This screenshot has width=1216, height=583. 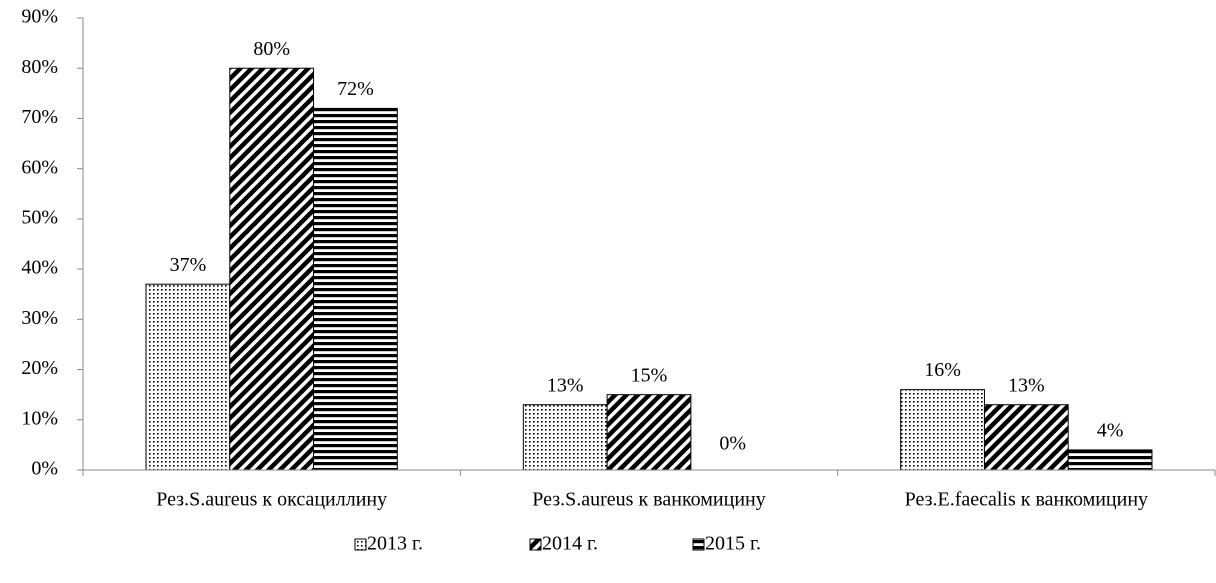 I want to click on y-tick-label: 60%, so click(x=39, y=167).